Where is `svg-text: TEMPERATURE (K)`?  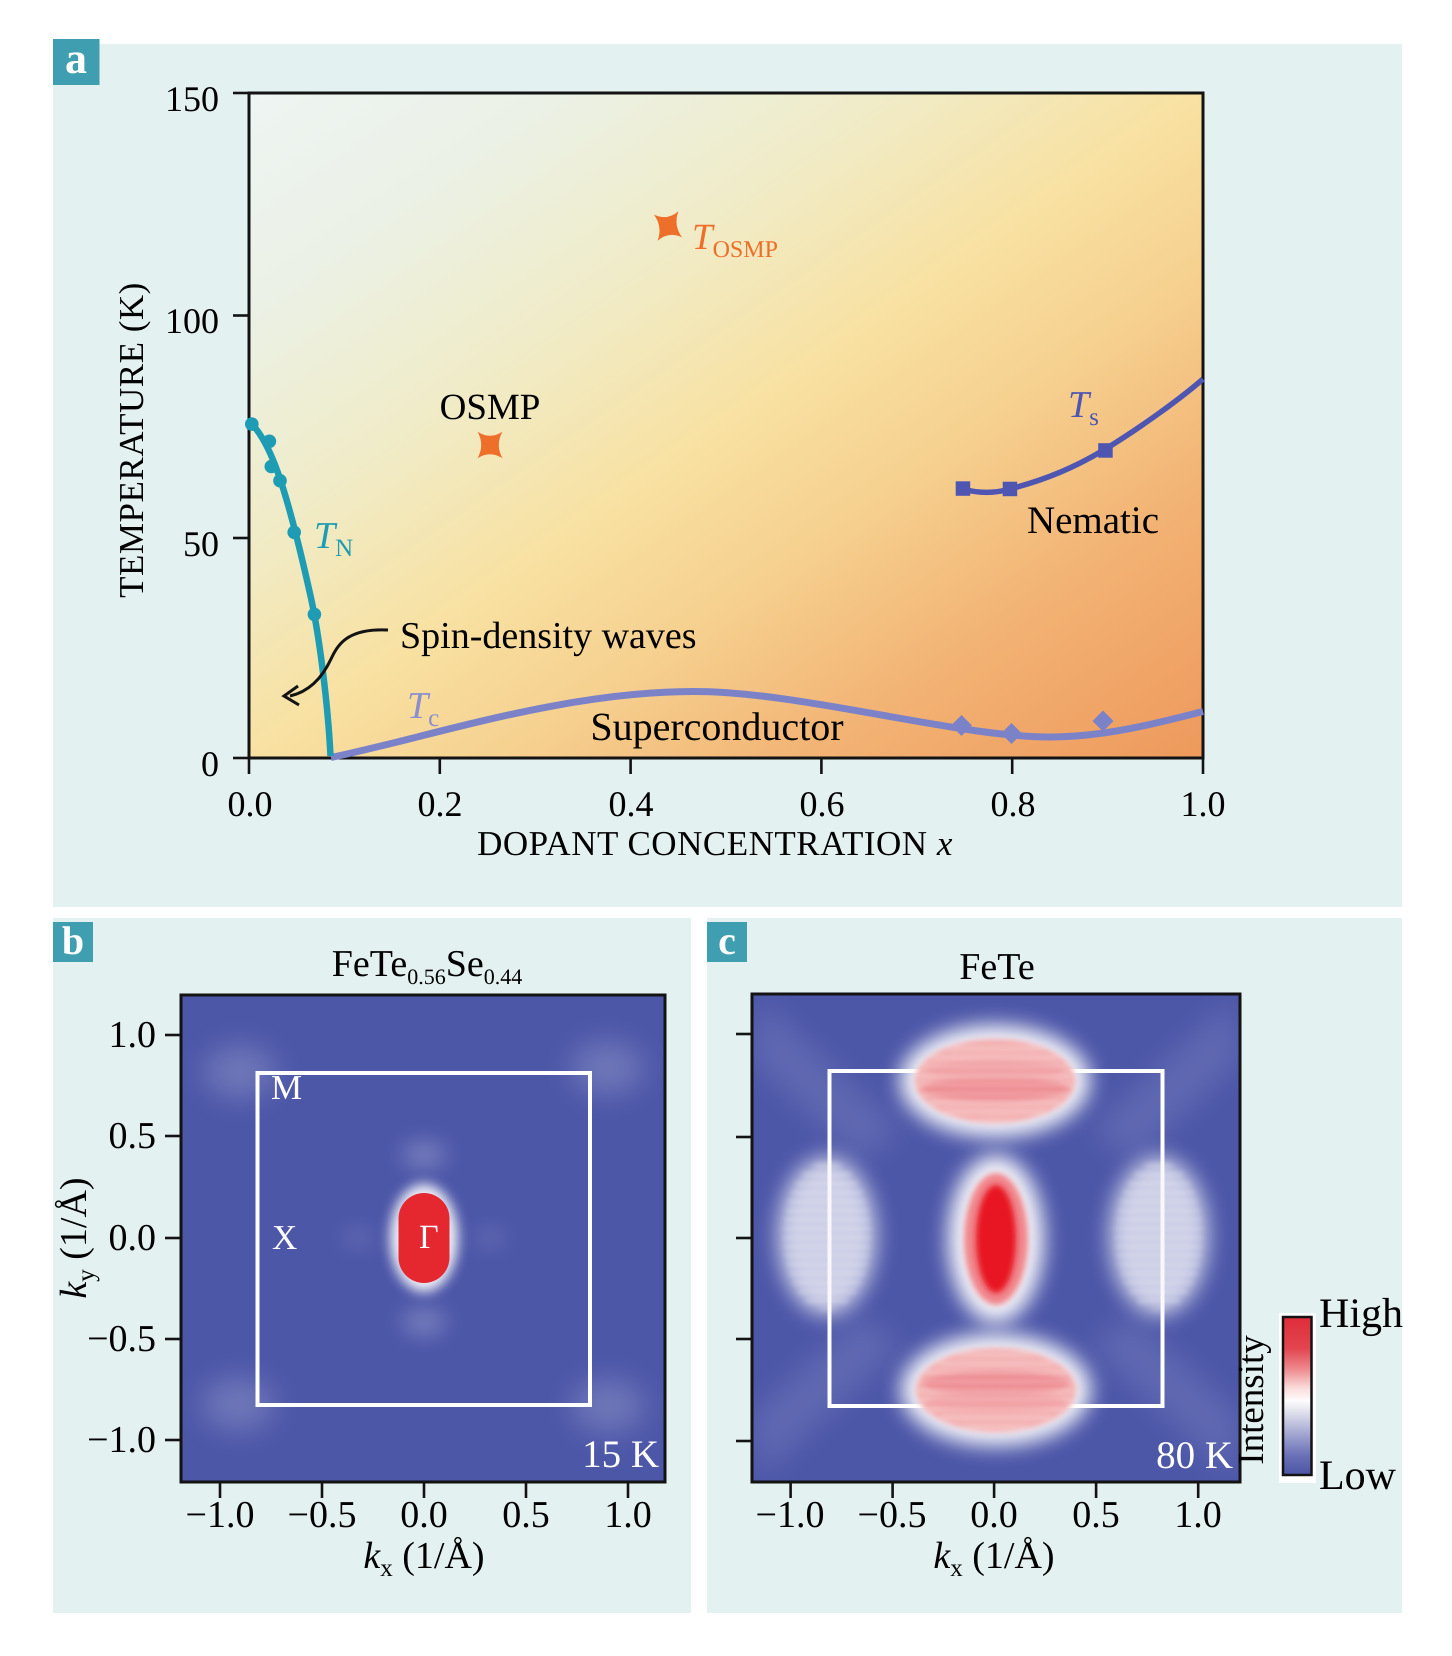
svg-text: TEMPERATURE (K) is located at coordinates (131, 440).